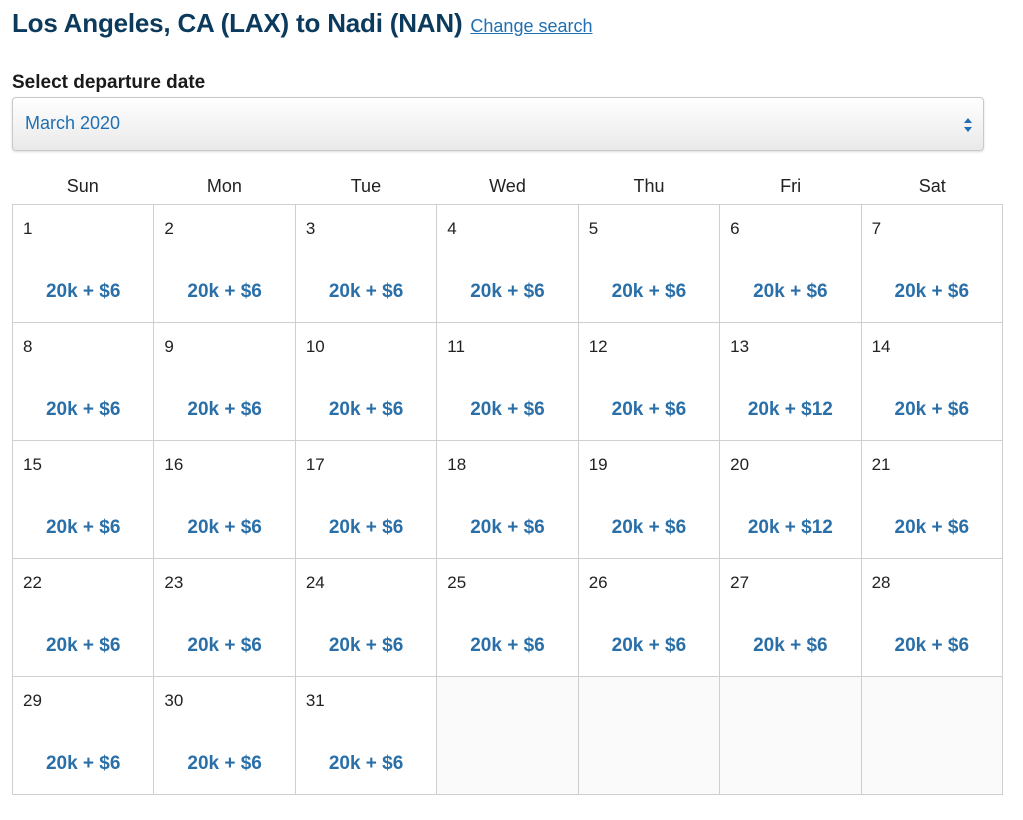  What do you see at coordinates (791, 382) in the screenshot?
I see `calendar-day-cell: 13 20k + $12` at bounding box center [791, 382].